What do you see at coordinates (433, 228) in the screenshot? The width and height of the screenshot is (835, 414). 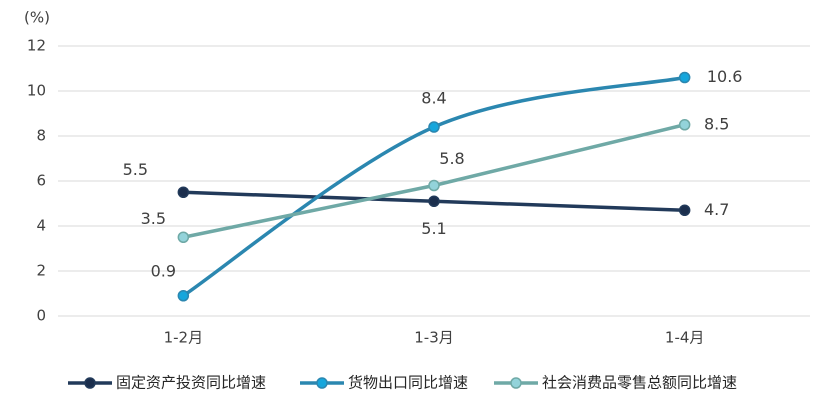 I see `data-label: 5.1` at bounding box center [433, 228].